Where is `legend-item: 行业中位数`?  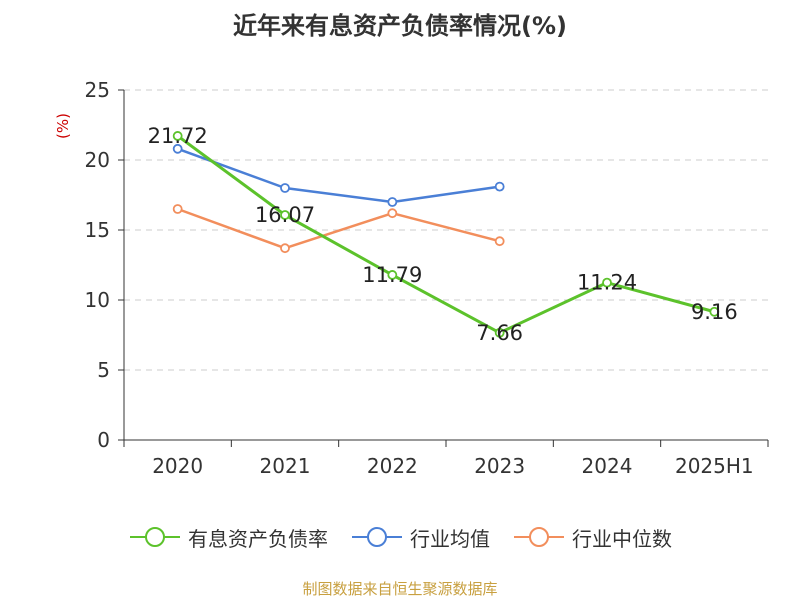 legend-item: 行业中位数 is located at coordinates (592, 537).